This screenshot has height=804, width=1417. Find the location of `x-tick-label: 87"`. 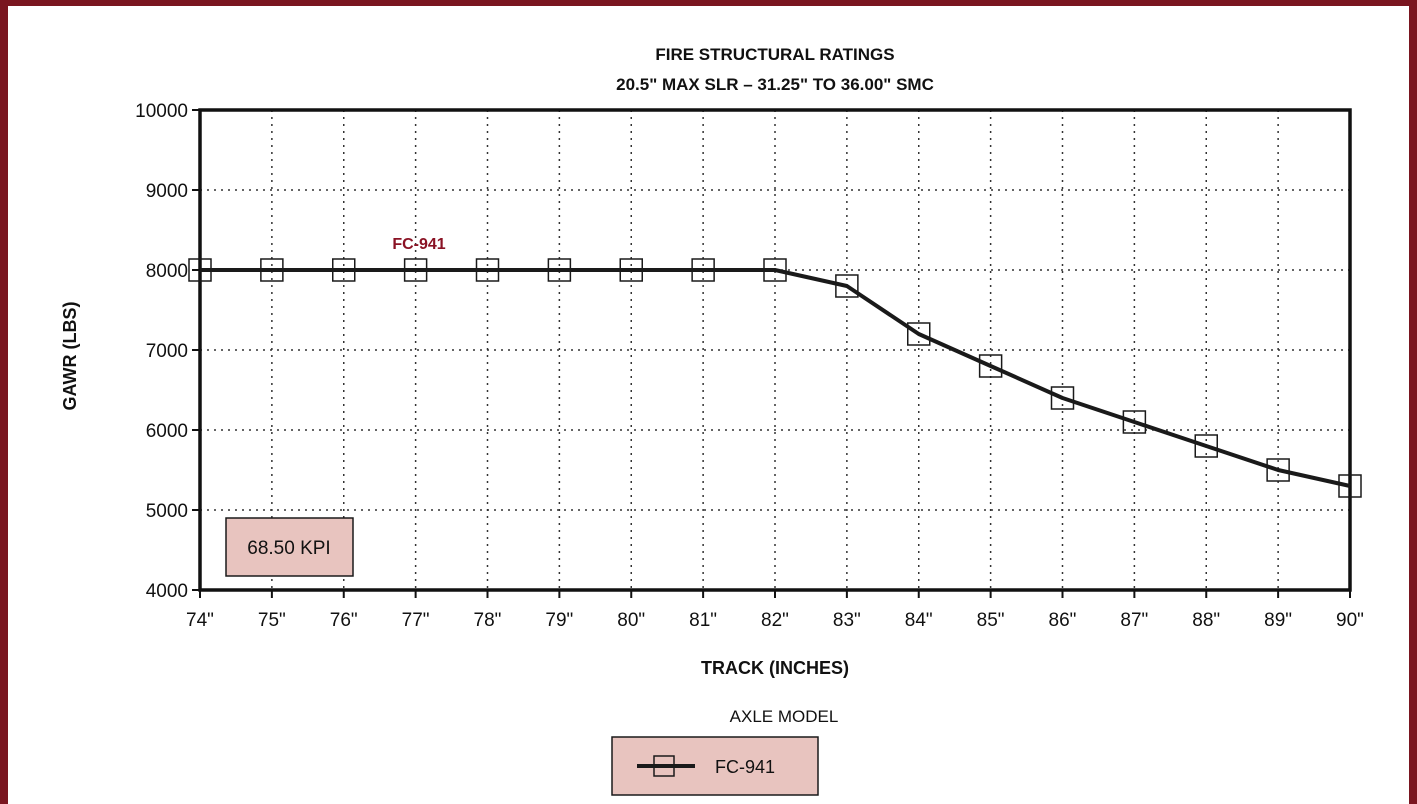

x-tick-label: 87" is located at coordinates (1134, 620).